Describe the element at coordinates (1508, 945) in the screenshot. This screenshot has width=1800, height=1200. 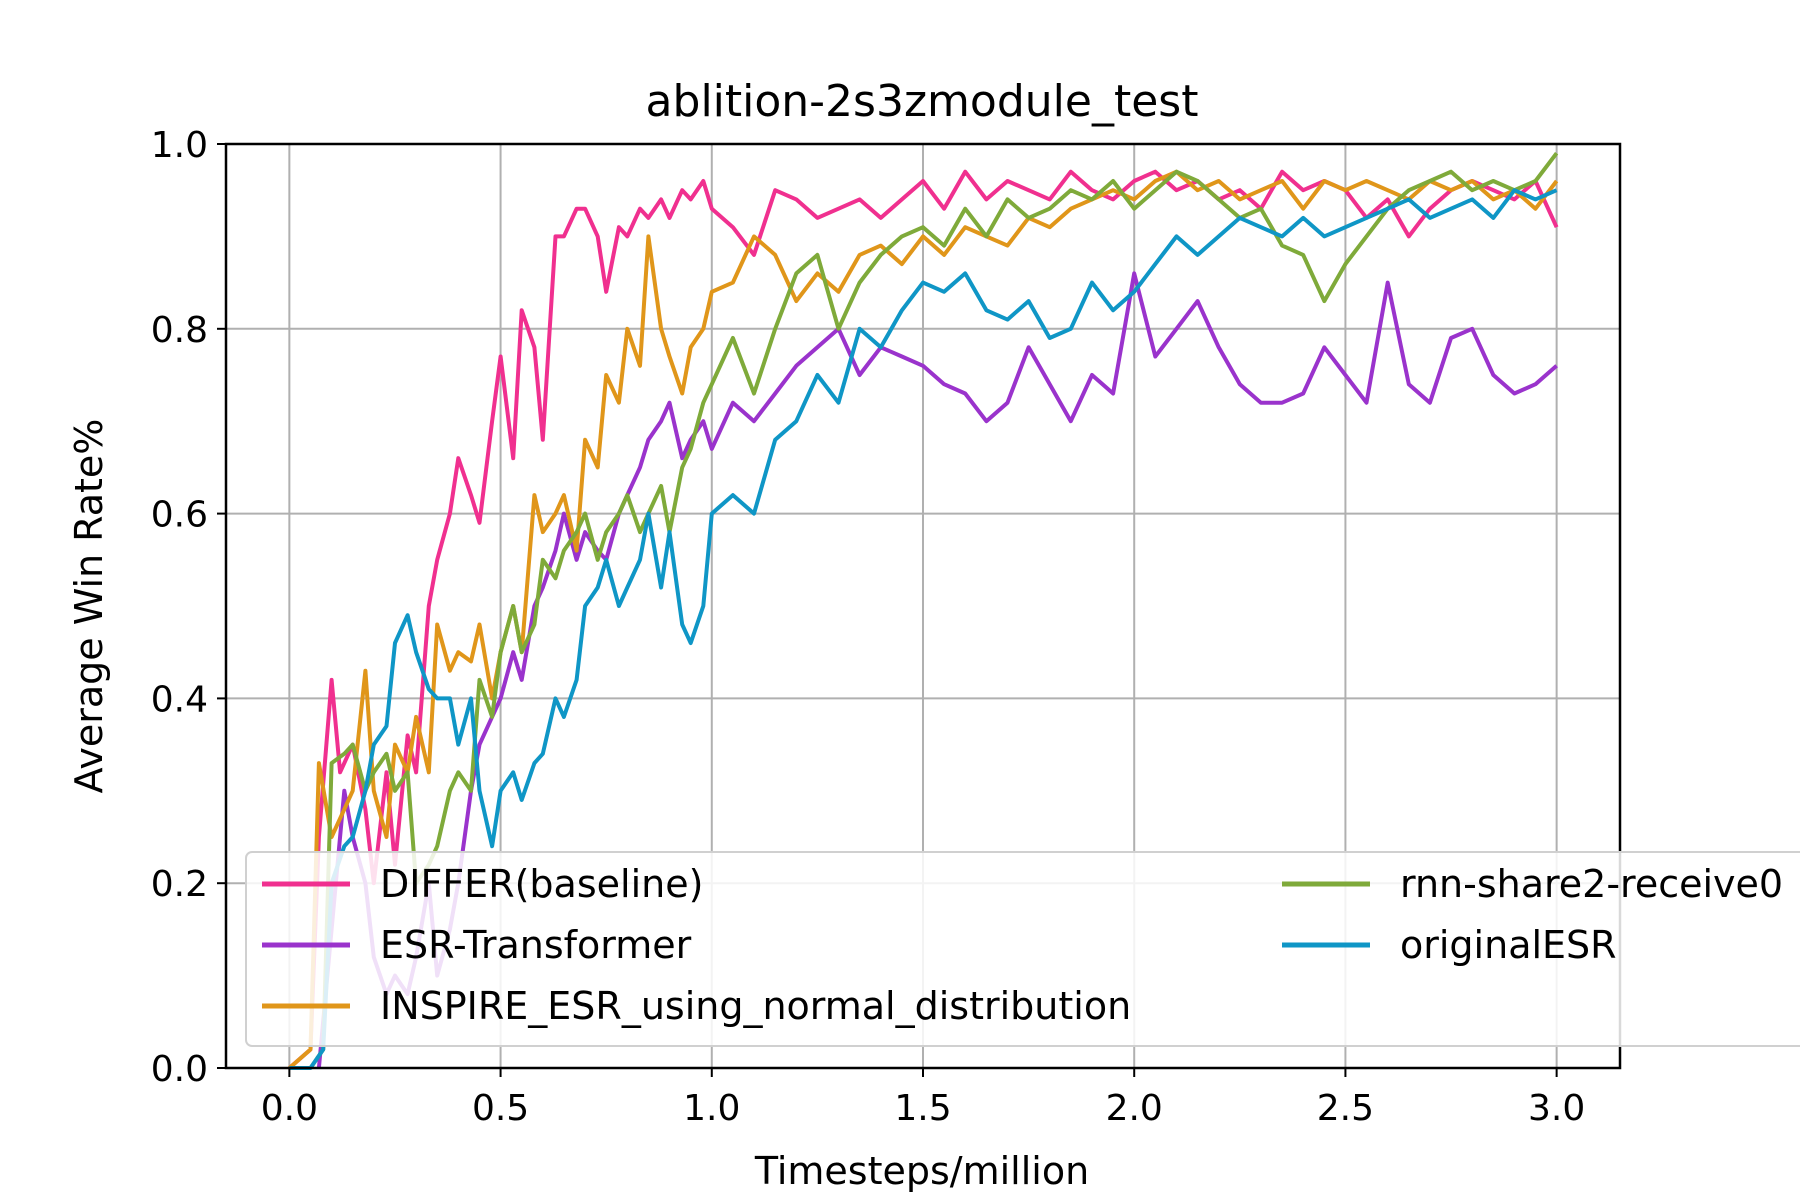
I see `legend-label-4: originalESR` at that location.